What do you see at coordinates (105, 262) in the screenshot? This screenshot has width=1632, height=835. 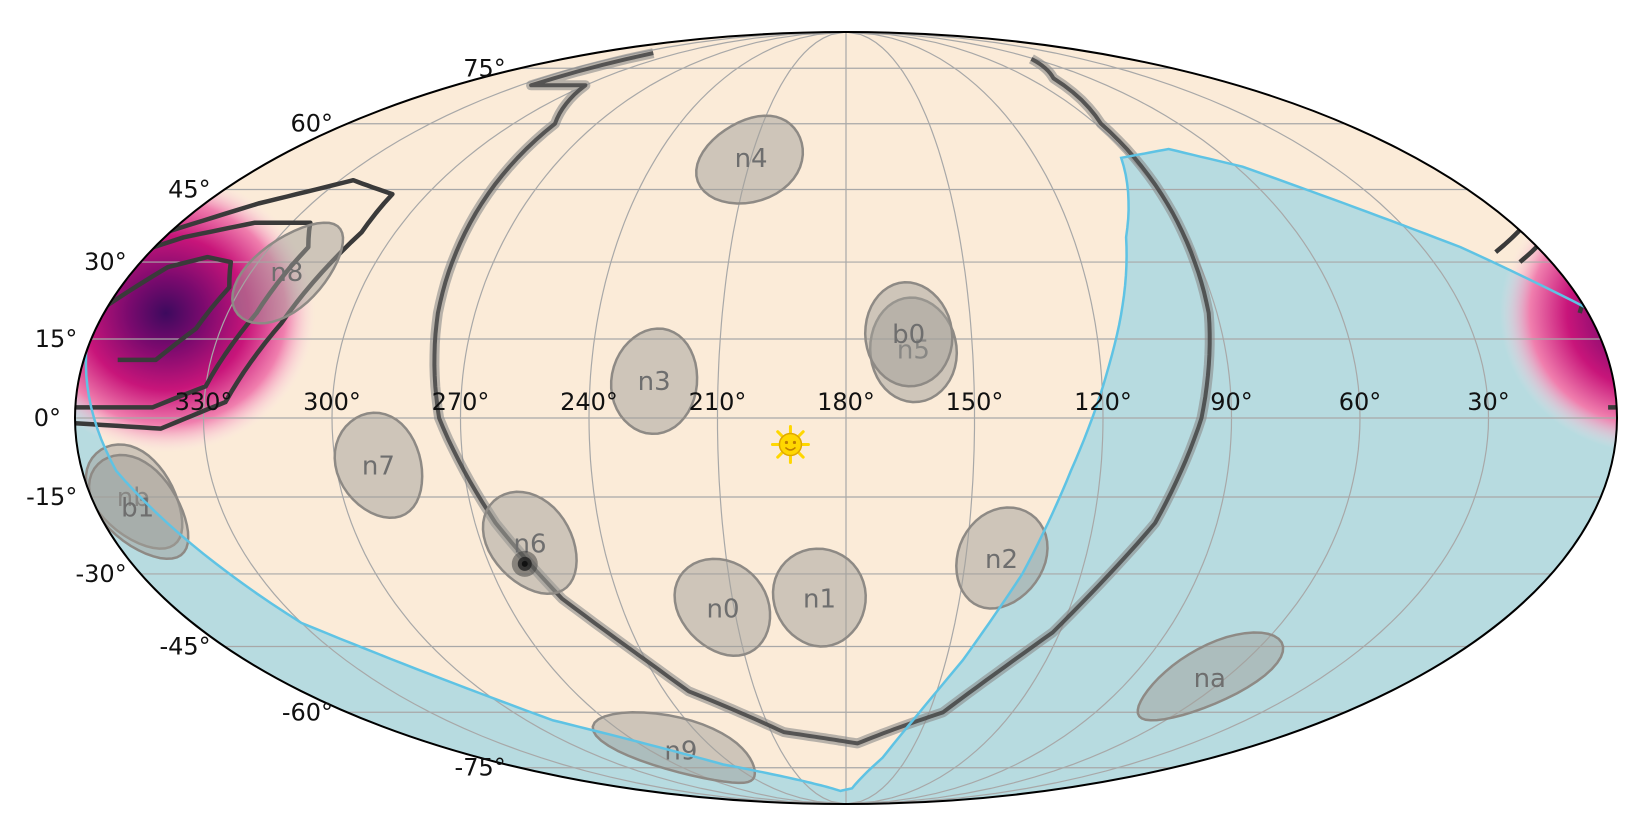 I see `latitude-tick-label: 30°` at bounding box center [105, 262].